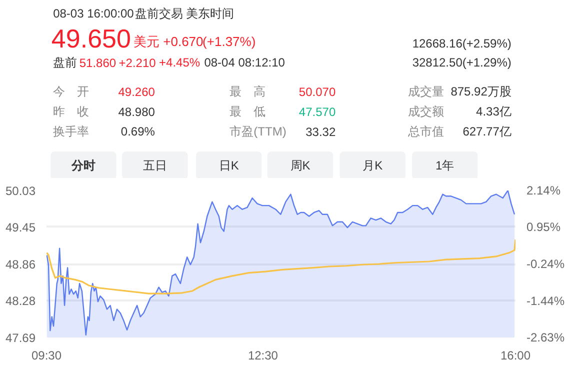 The width and height of the screenshot is (571, 365). I want to click on x-tick-label: 09:30, so click(46, 355).